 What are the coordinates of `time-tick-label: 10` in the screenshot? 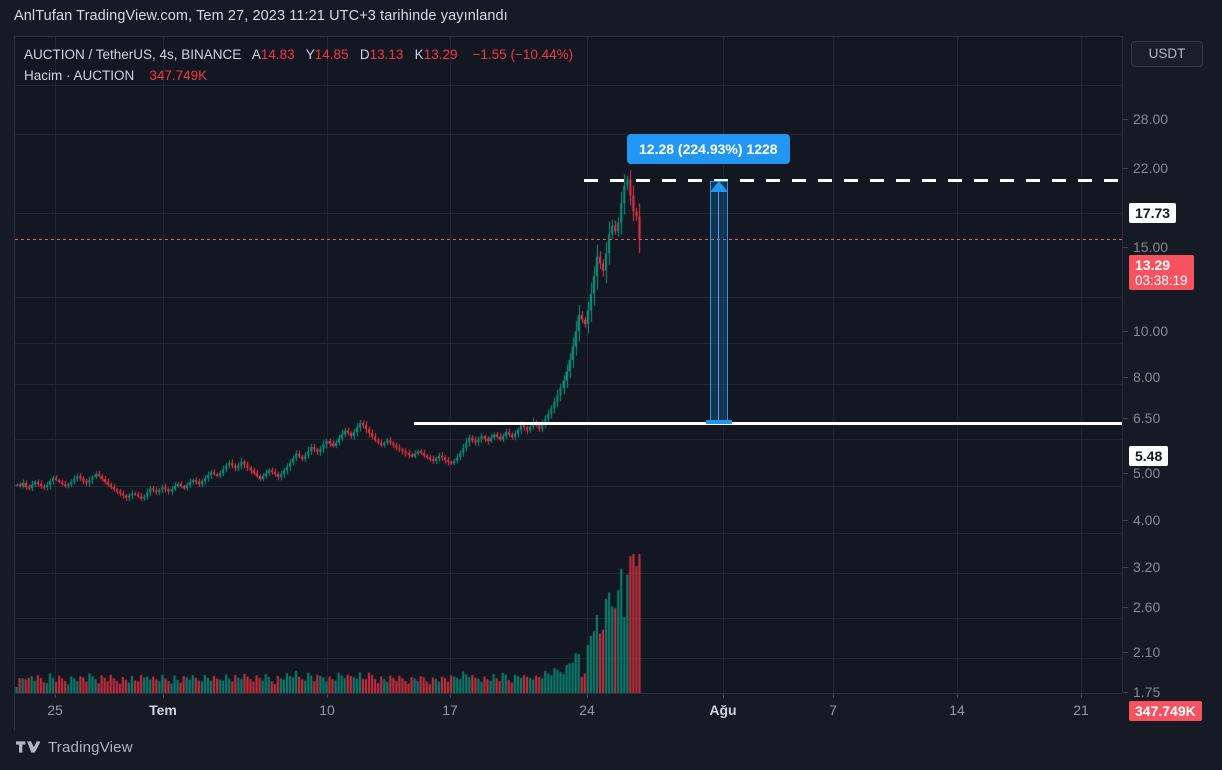 It's located at (327, 710).